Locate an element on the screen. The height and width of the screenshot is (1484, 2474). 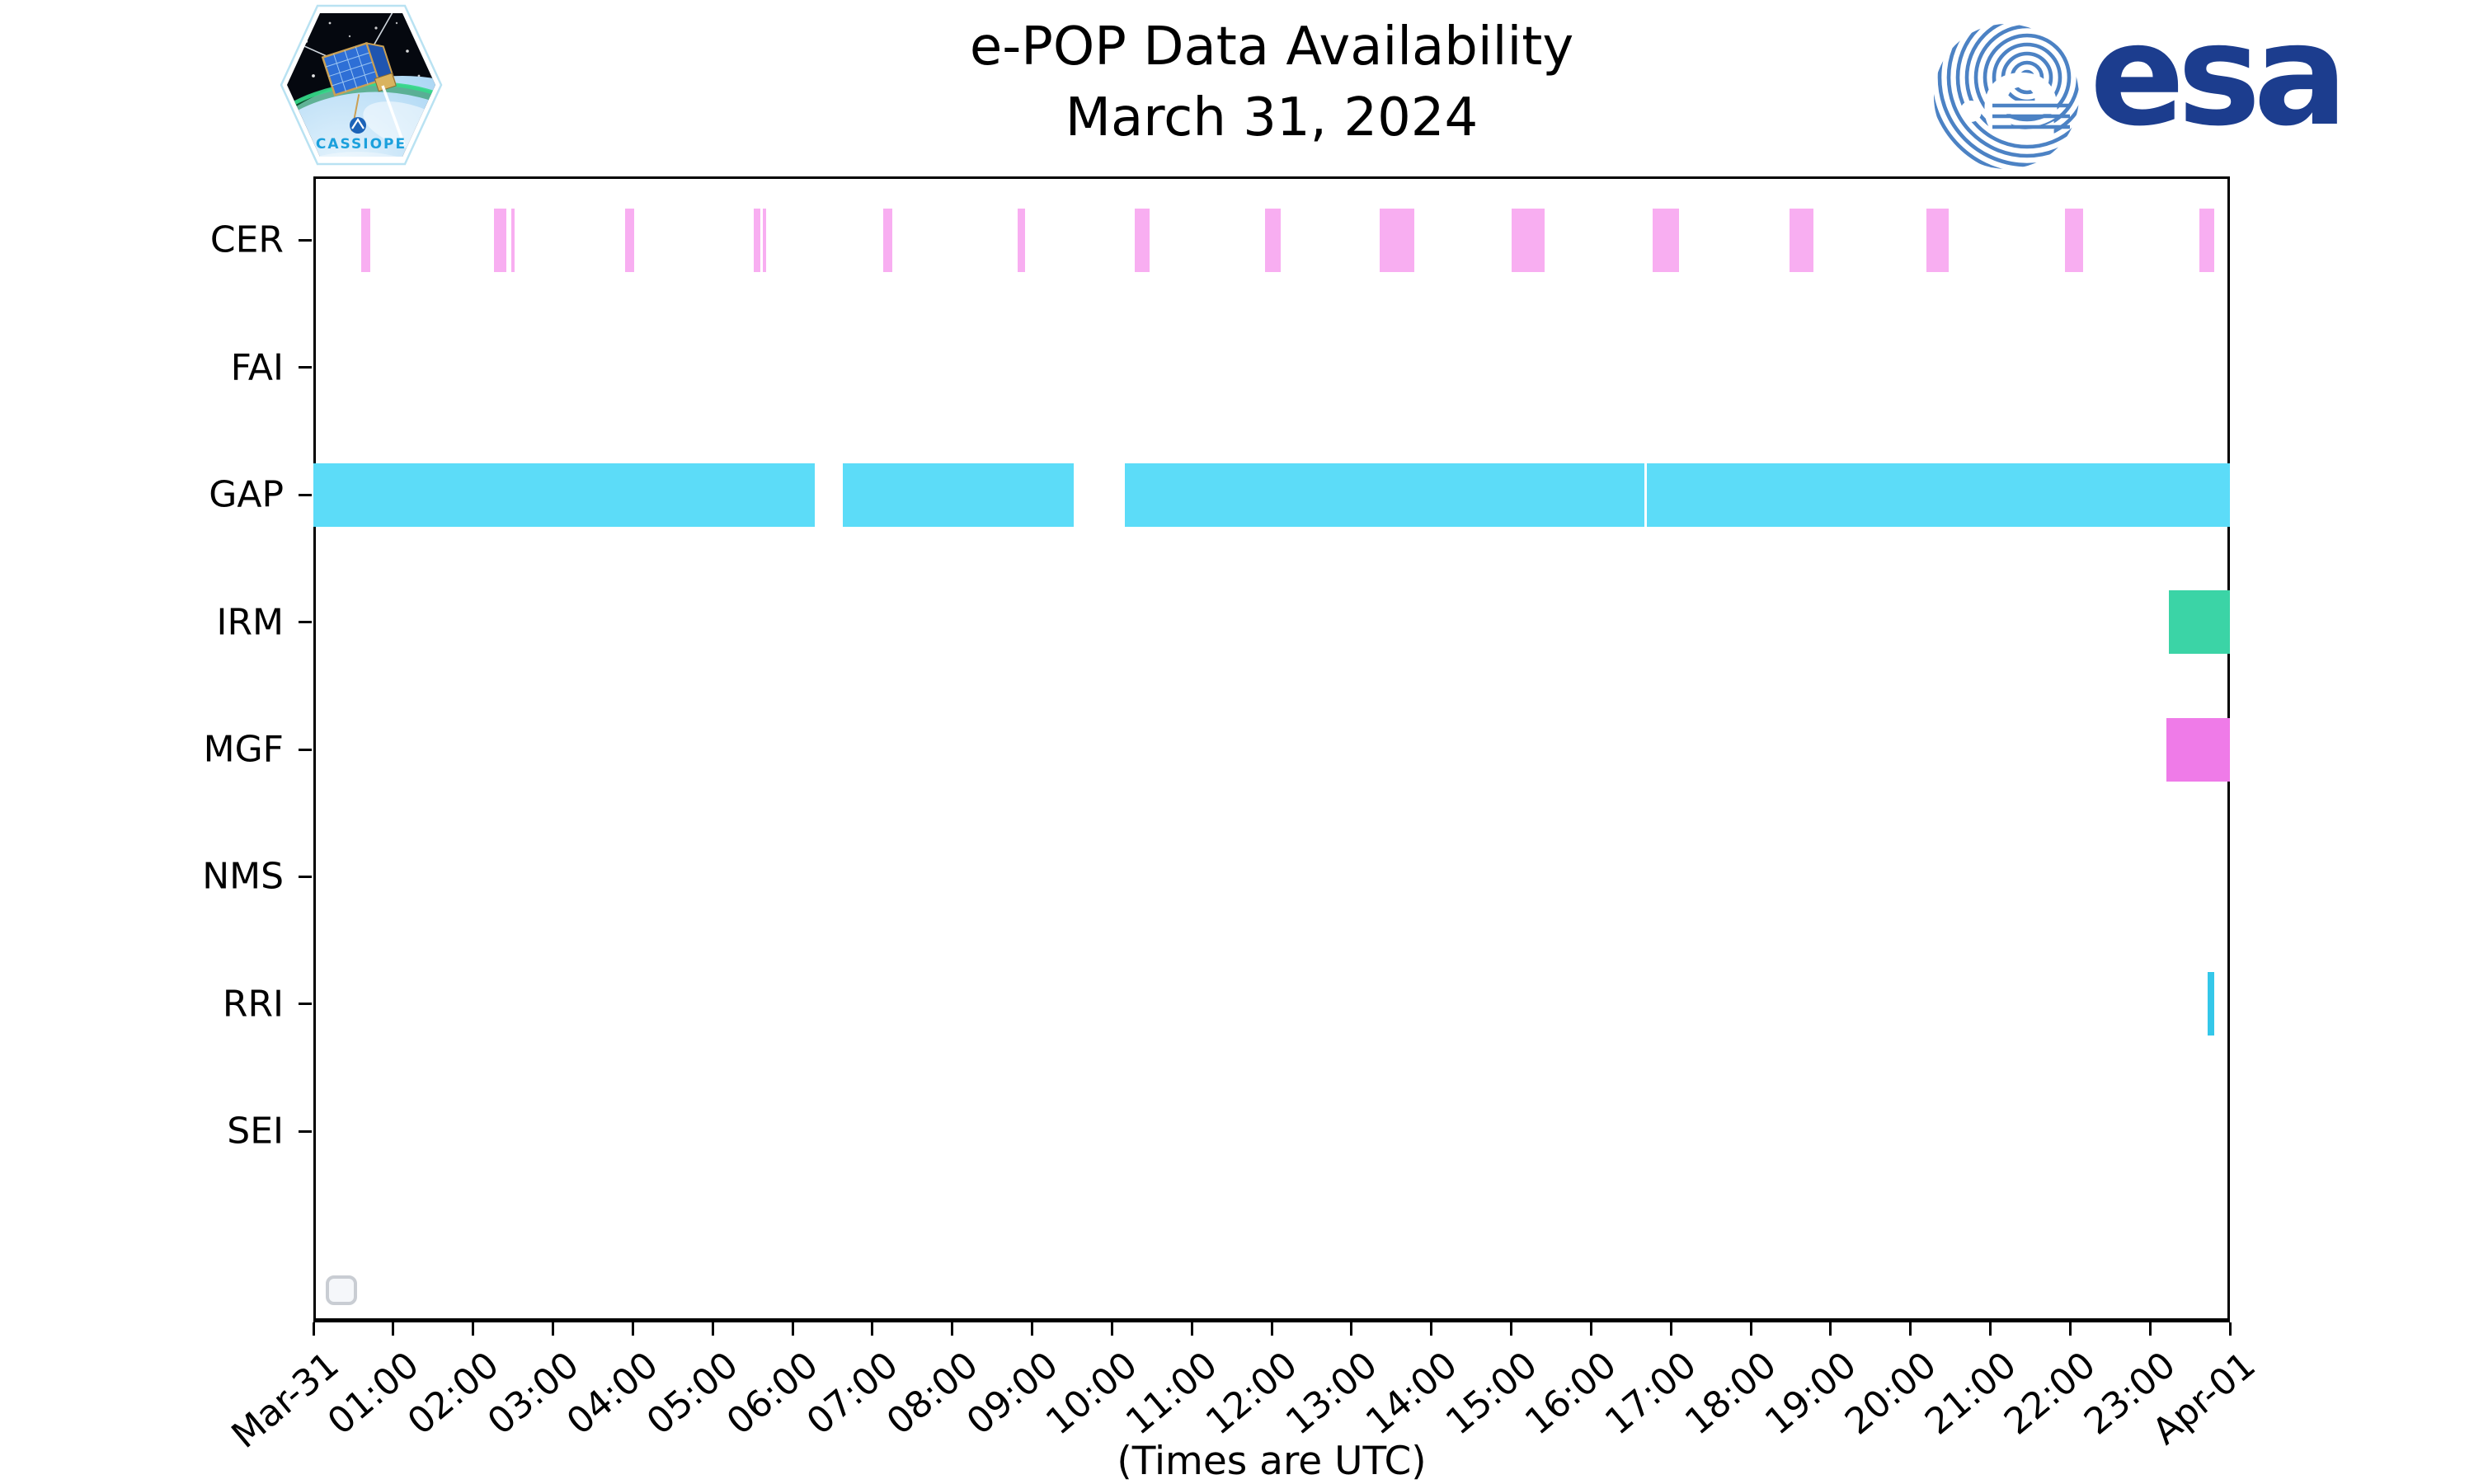
y-tick-sei is located at coordinates (305, 1131).